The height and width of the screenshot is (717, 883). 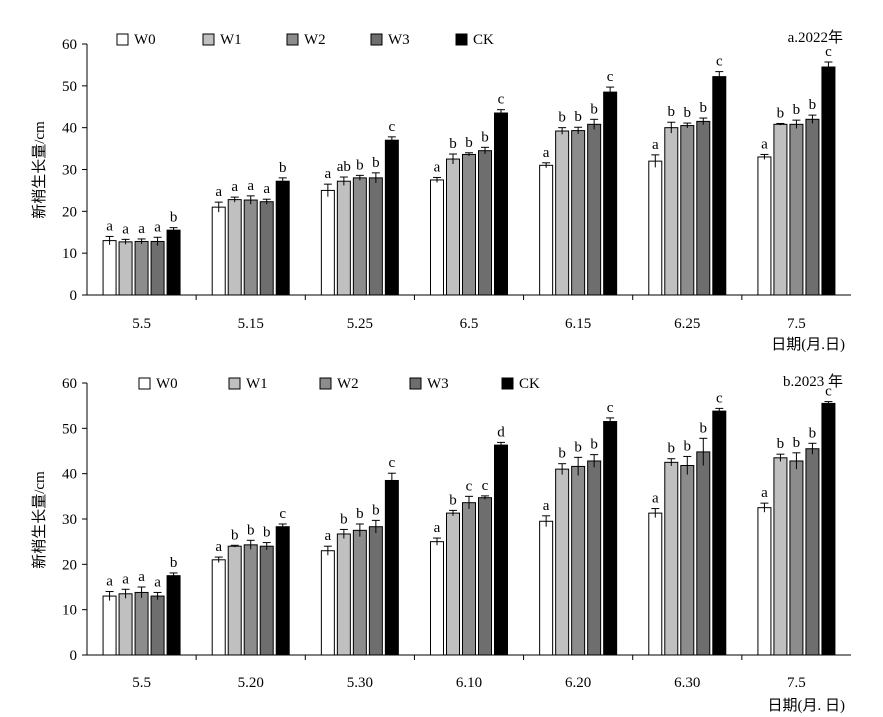 What do you see at coordinates (348, 384) in the screenshot?
I see `legend-label: W2` at bounding box center [348, 384].